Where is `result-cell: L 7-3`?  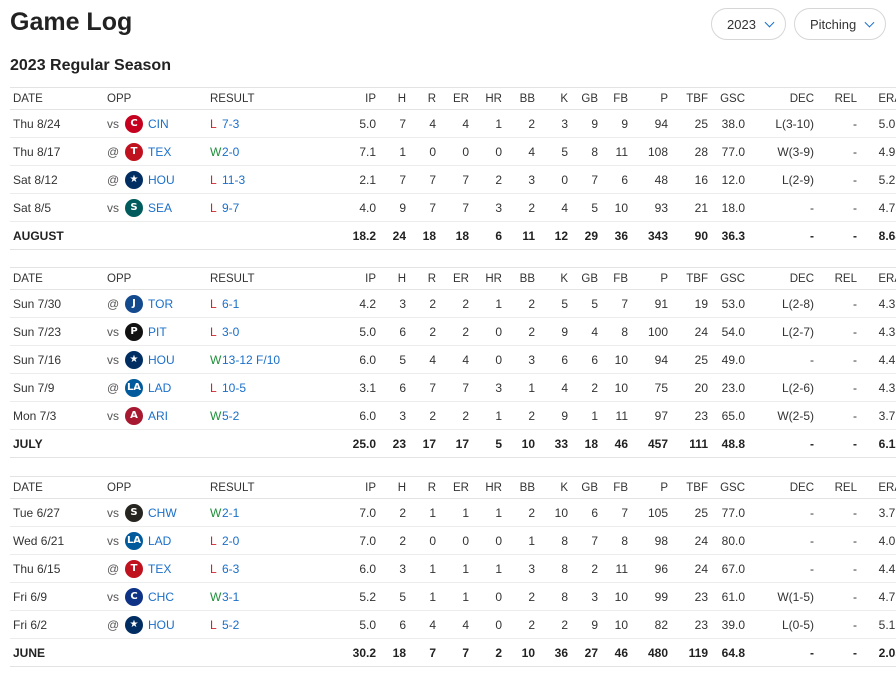 result-cell: L 7-3 is located at coordinates (265, 123).